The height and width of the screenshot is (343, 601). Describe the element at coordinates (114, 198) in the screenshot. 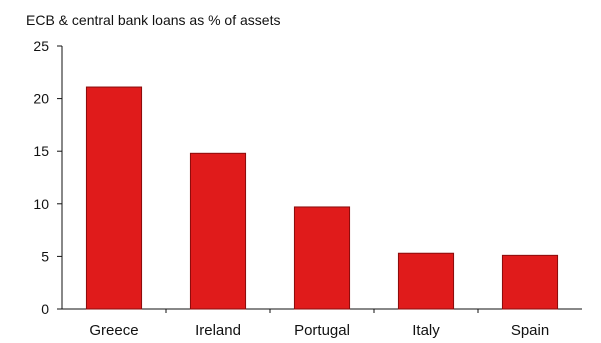

I see `bar-greece` at that location.